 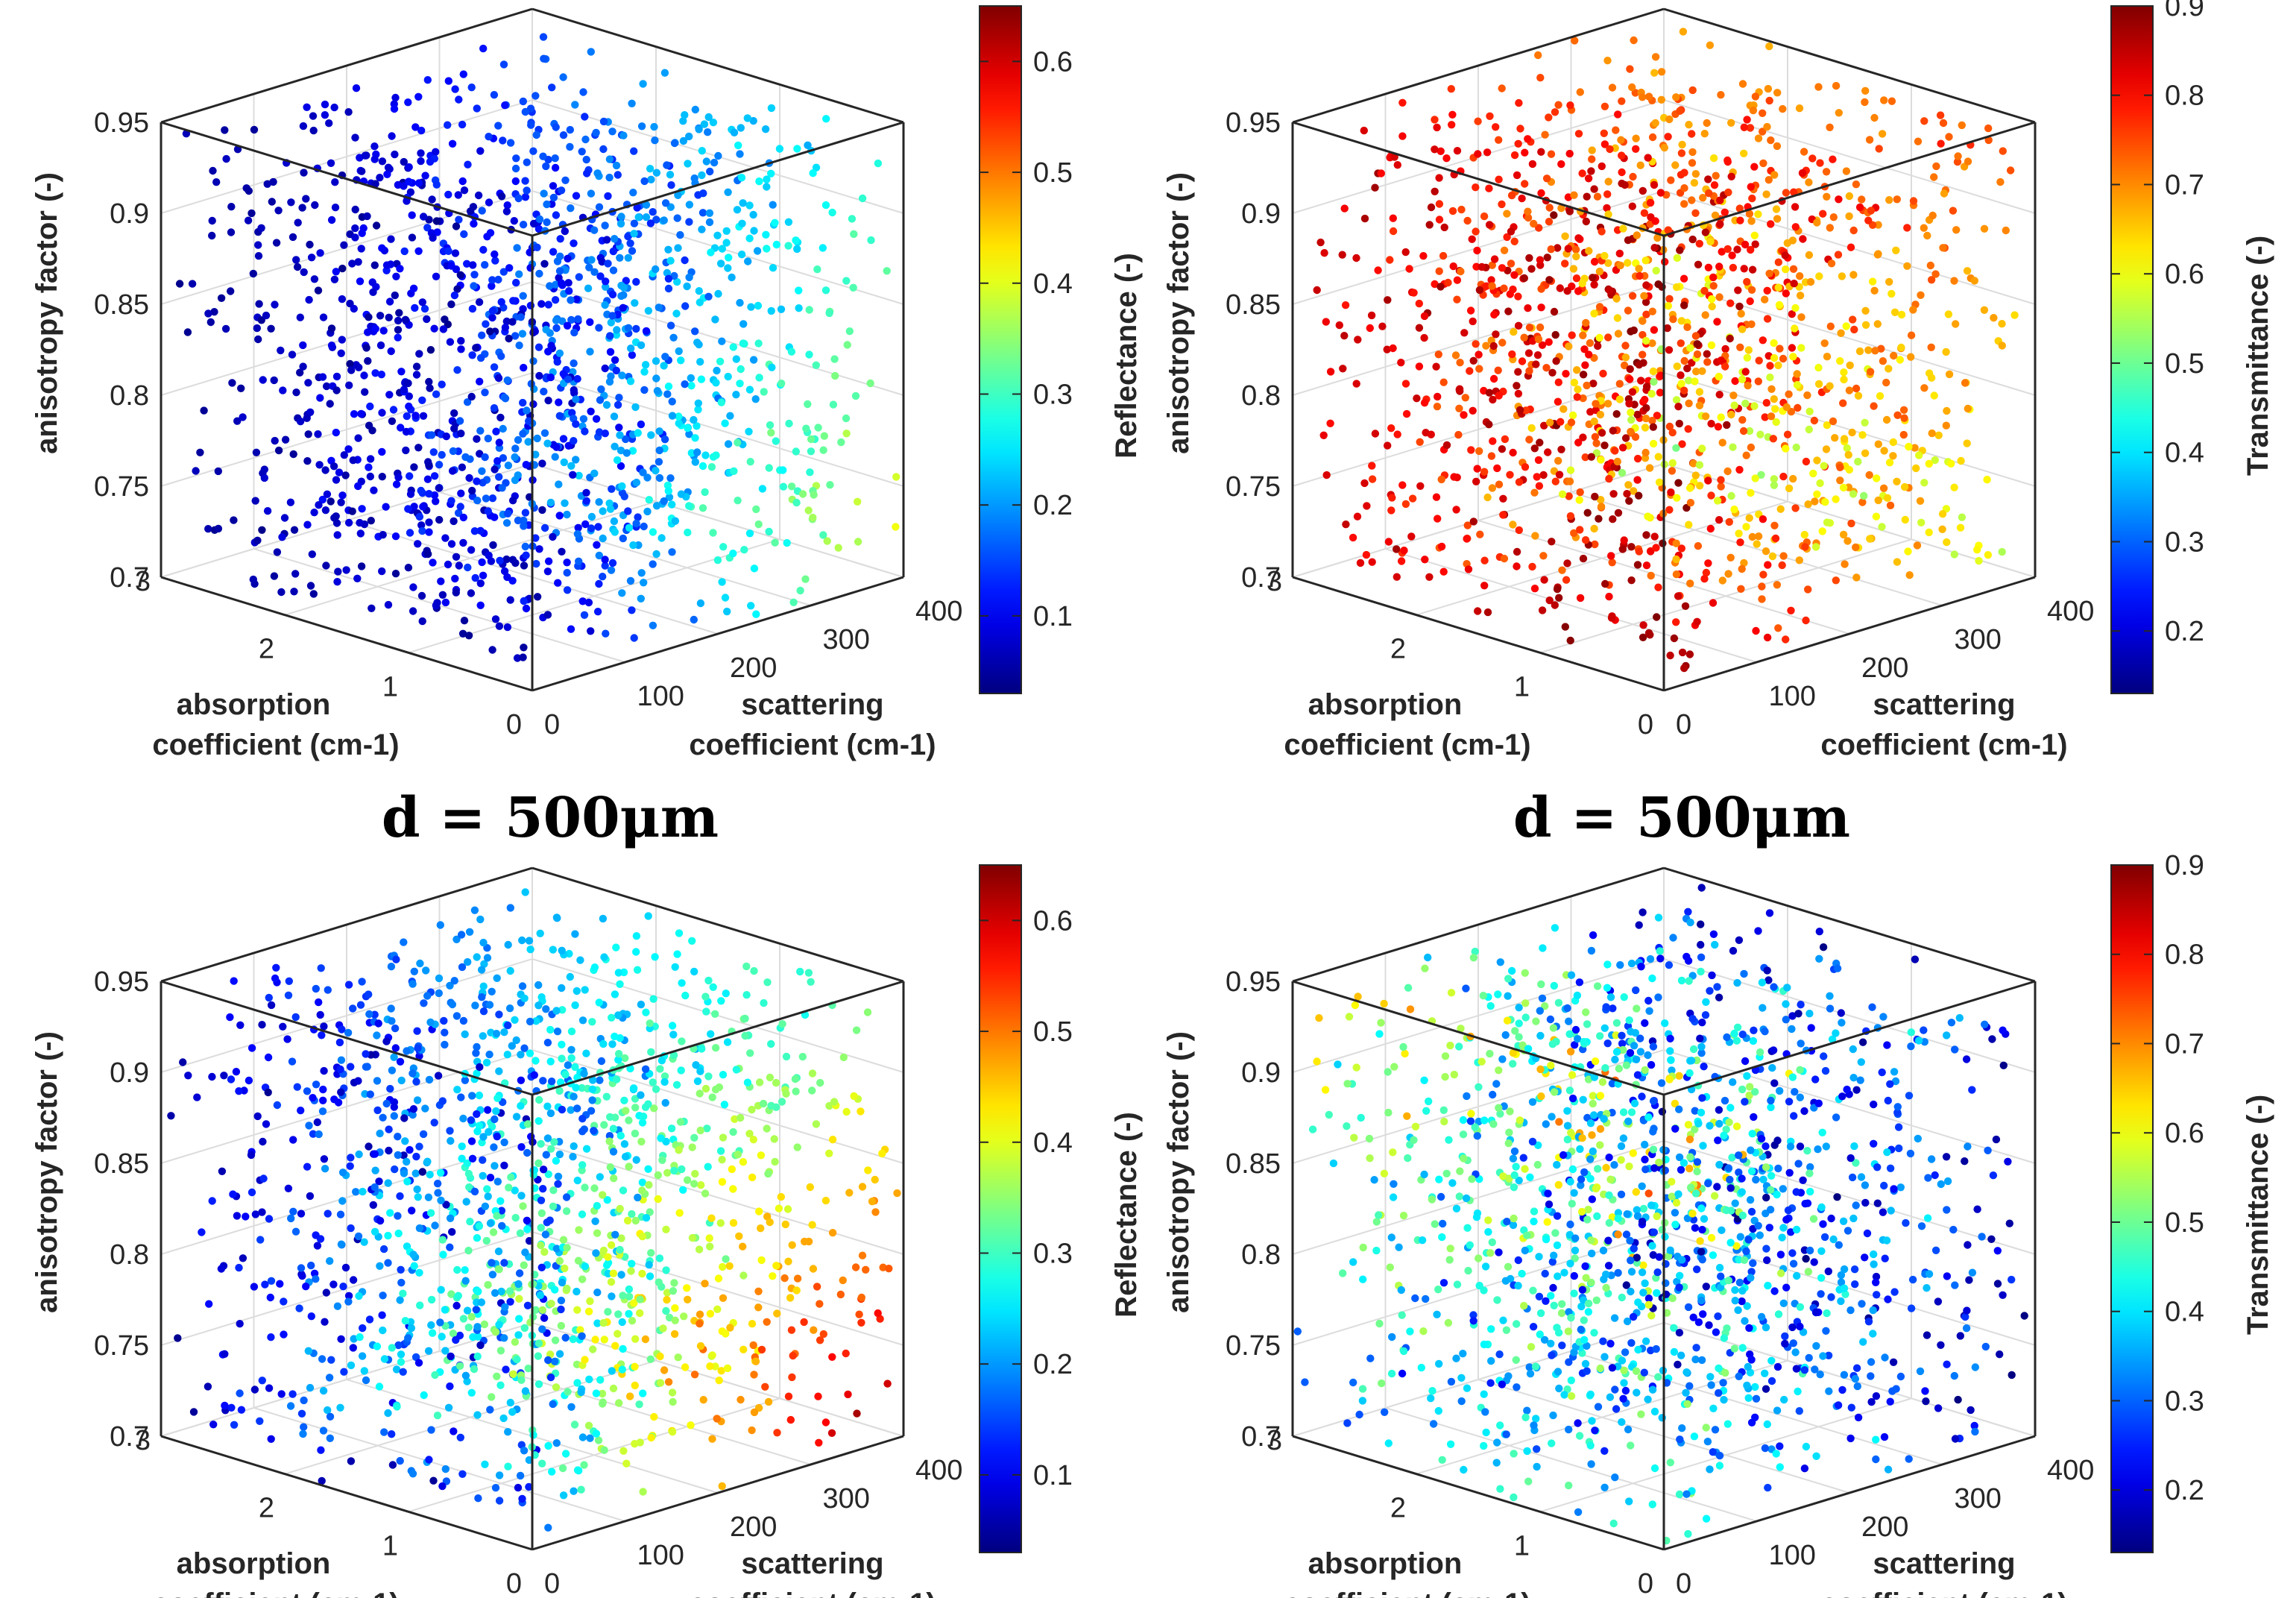 What do you see at coordinates (939, 1470) in the screenshot?
I see `y-tick-label: 400` at bounding box center [939, 1470].